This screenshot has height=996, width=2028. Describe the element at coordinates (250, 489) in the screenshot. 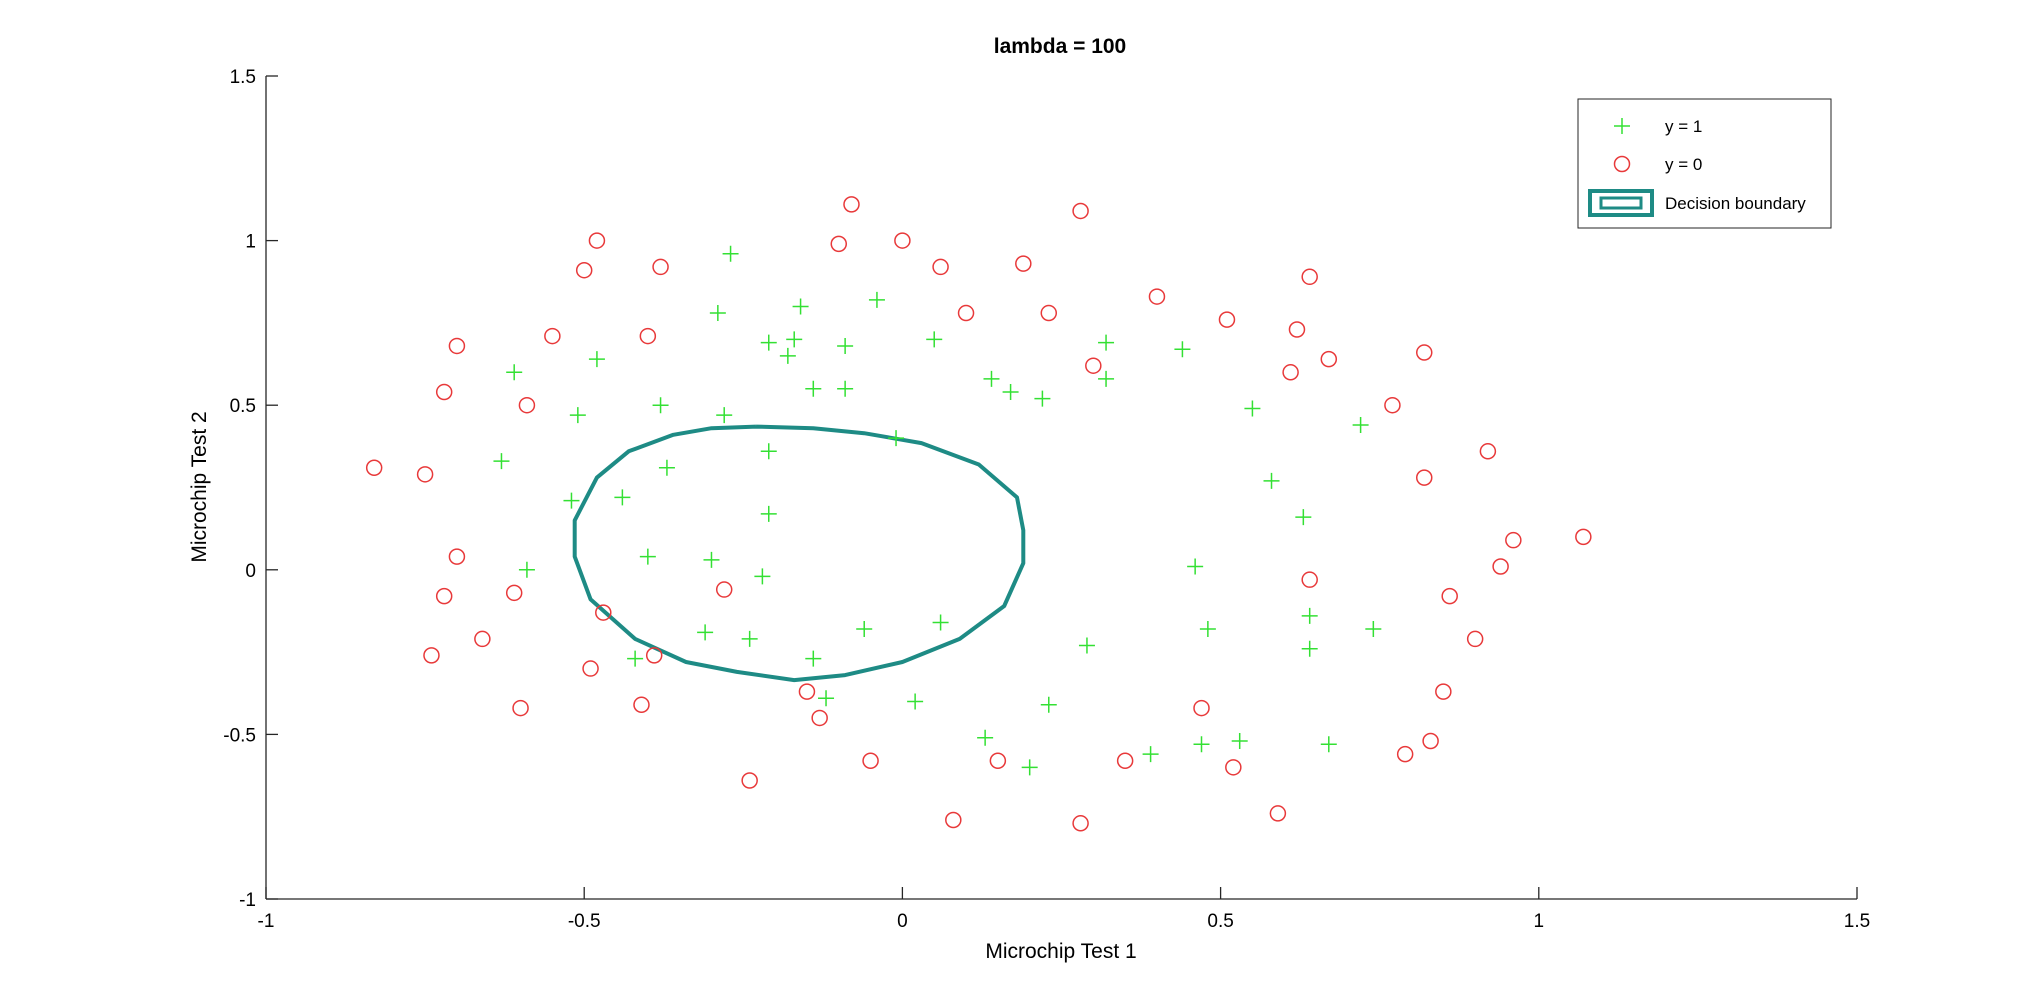

I see `y-ticks: -1 -0.5 0 0.5 1 1.5` at that location.